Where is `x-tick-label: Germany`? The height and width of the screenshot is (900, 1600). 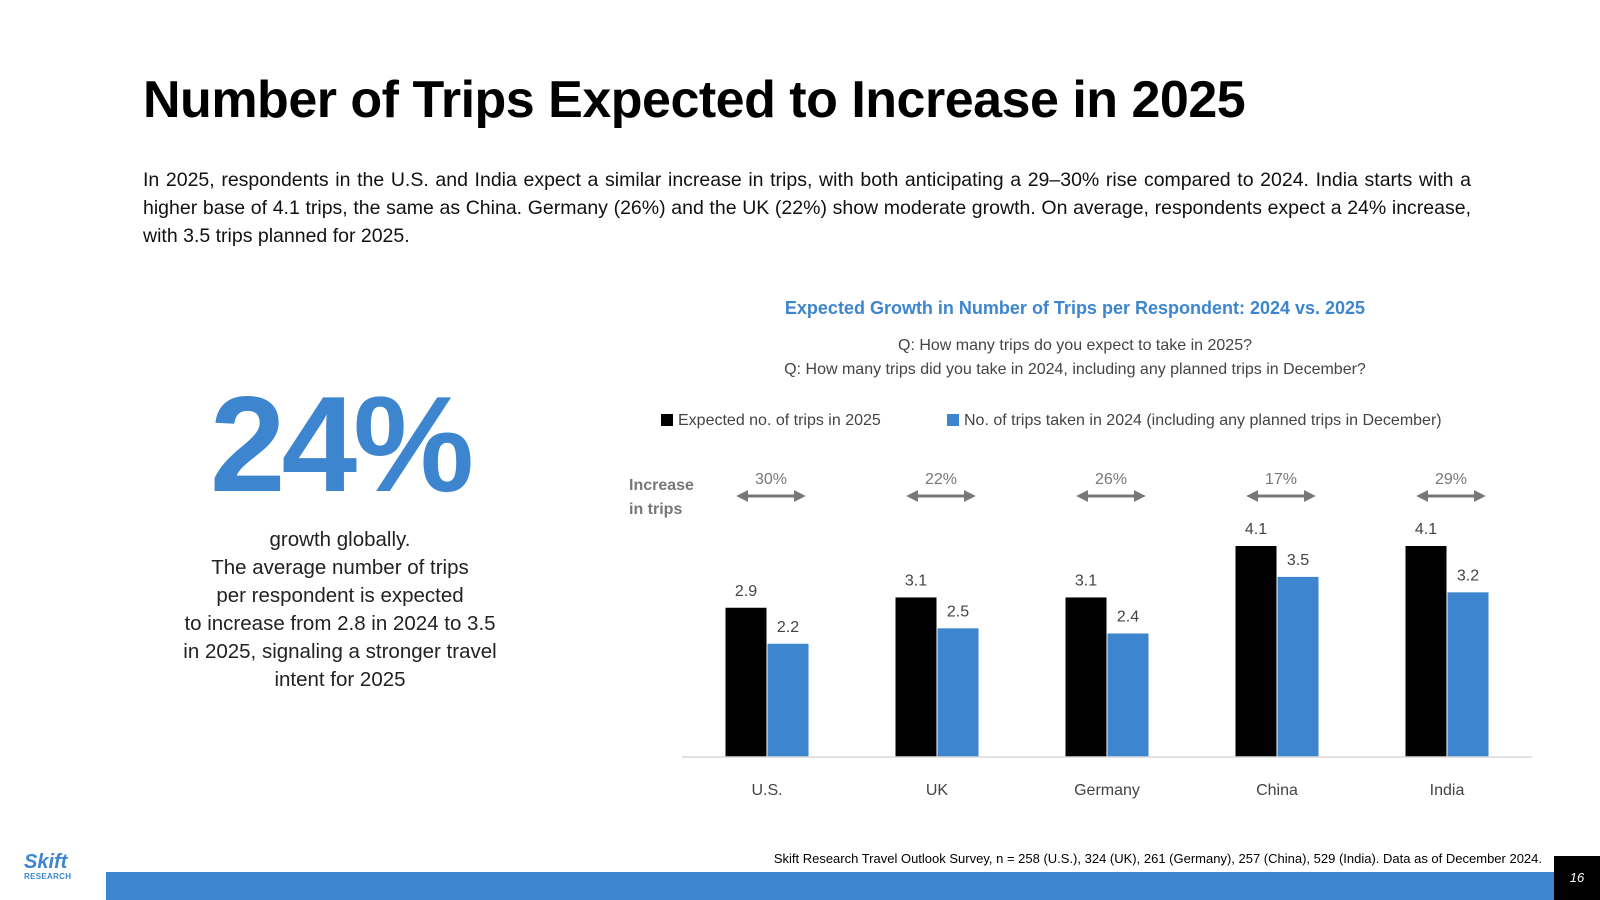
x-tick-label: Germany is located at coordinates (1107, 790).